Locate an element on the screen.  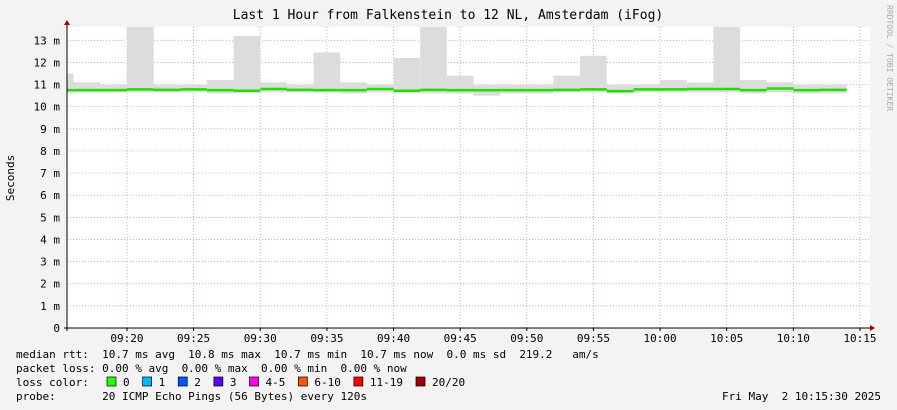
y-tick-label: 5 m is located at coordinates (50, 217).